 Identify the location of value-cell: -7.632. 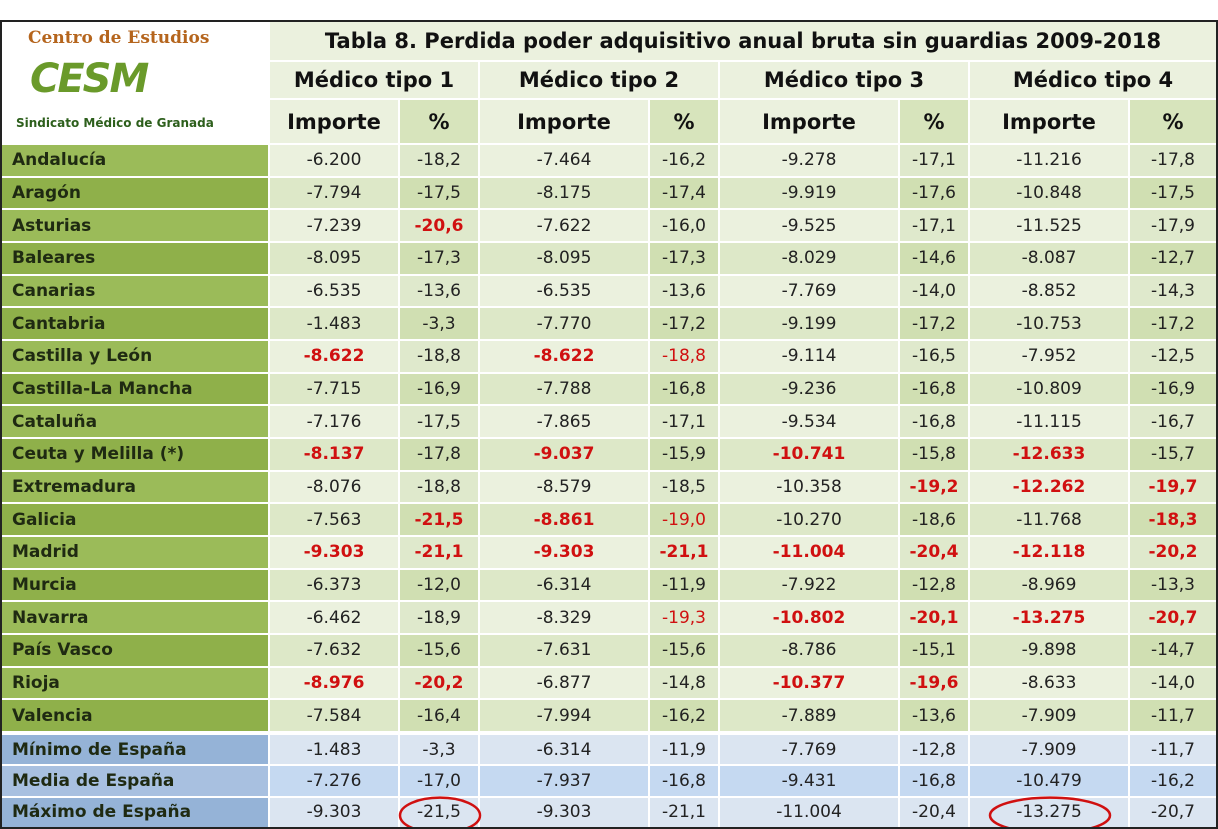
(335, 651).